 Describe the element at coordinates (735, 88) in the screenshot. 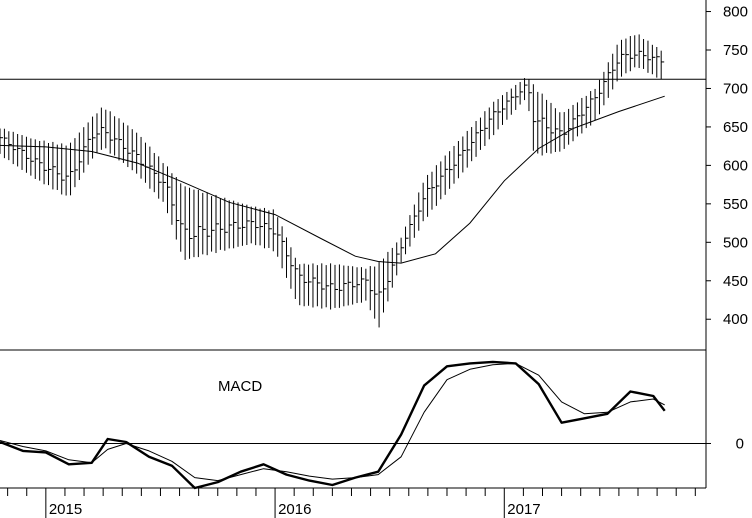

I see `price-tick-label: 700` at that location.